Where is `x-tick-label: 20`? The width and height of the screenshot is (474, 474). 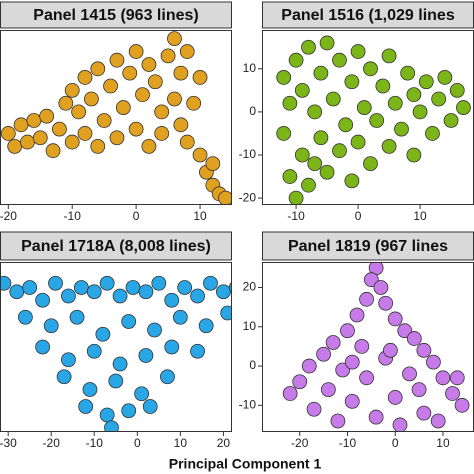 x-tick-label: 20 is located at coordinates (224, 443).